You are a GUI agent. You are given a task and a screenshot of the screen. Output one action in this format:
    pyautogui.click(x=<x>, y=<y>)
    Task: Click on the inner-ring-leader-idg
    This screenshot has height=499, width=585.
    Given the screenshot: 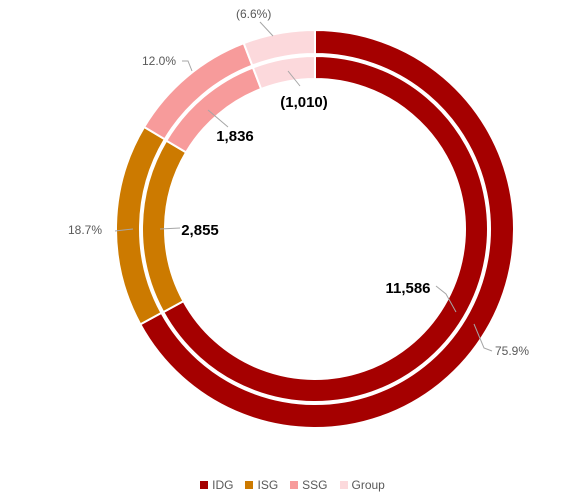 What is the action you would take?
    pyautogui.click(x=446, y=299)
    